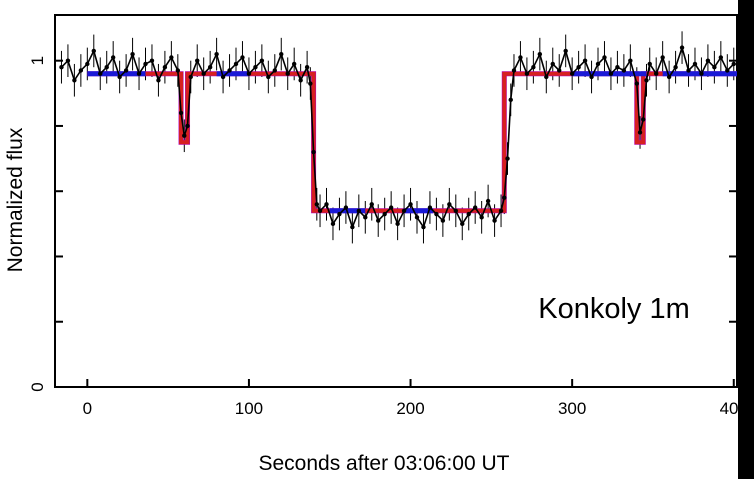 This screenshot has width=754, height=479. Describe the element at coordinates (572, 408) in the screenshot. I see `x-tick-label: 300` at that location.